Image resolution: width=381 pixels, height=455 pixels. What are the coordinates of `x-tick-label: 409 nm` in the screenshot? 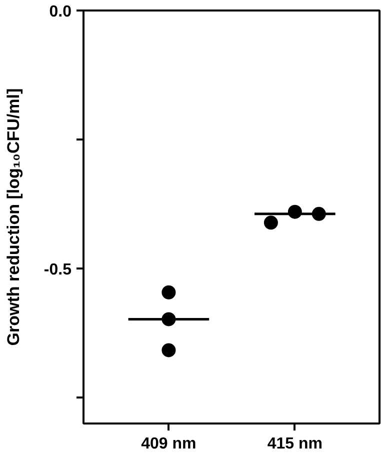 It's located at (168, 444).